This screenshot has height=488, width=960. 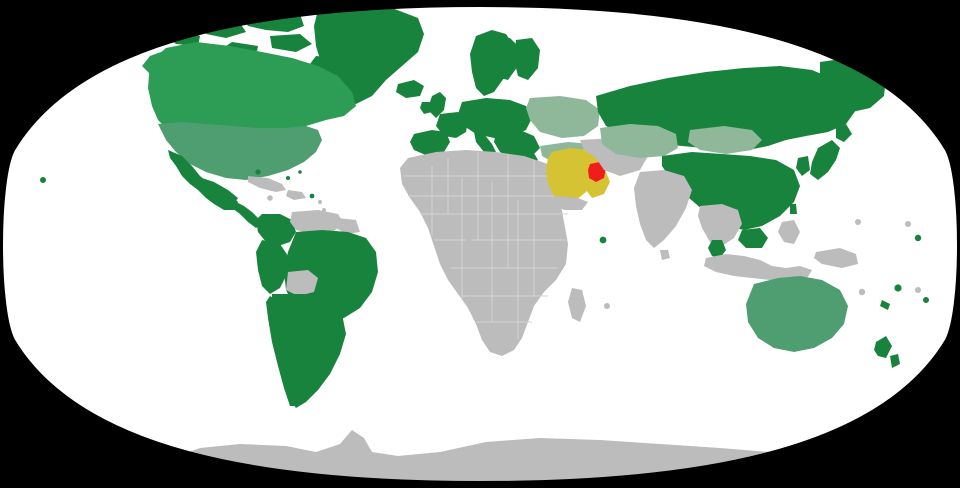 I want to click on country-finland, so click(x=527, y=59).